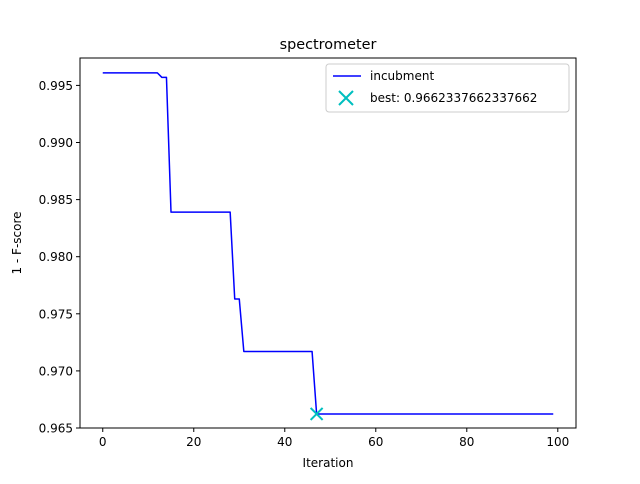  Describe the element at coordinates (328, 45) in the screenshot. I see `chart-title: spectrometer` at that location.